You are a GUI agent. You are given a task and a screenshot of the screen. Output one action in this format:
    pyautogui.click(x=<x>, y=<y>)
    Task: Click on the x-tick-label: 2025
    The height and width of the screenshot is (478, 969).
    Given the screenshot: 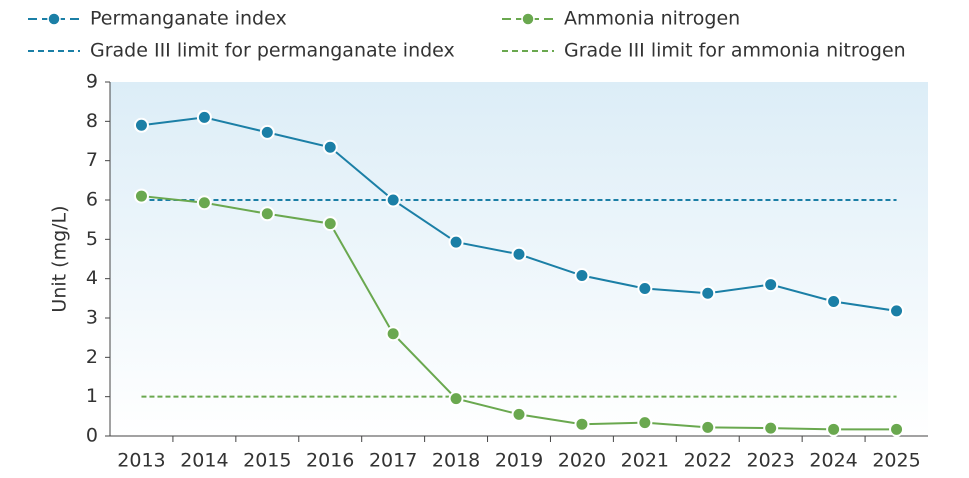 What is the action you would take?
    pyautogui.click(x=896, y=461)
    